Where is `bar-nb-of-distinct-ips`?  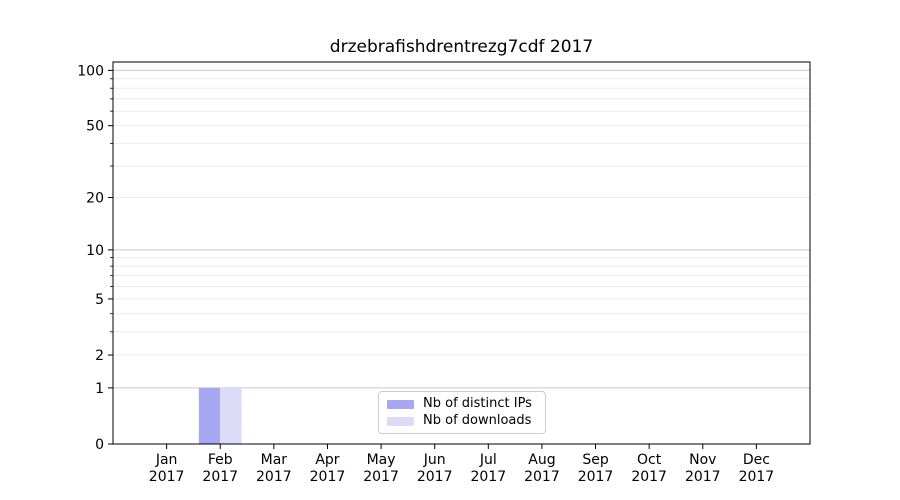 bar-nb-of-distinct-ips is located at coordinates (209, 415).